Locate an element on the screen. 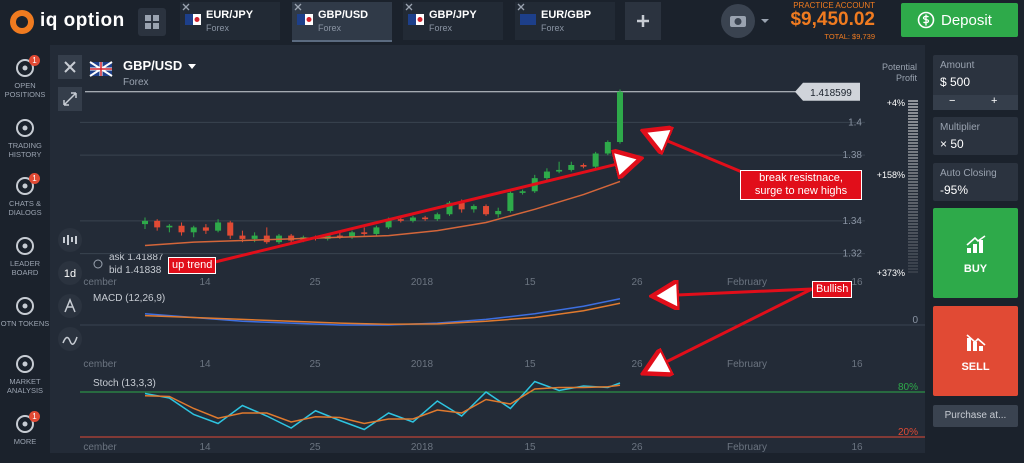  amount: $ 500 is located at coordinates (955, 82).